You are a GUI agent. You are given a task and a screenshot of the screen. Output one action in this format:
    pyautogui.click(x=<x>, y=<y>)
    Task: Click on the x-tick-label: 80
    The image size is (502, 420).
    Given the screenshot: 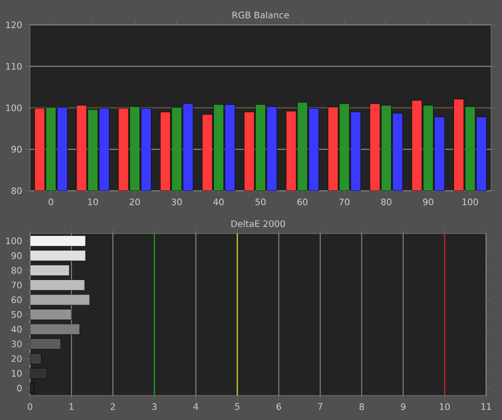 What is the action you would take?
    pyautogui.click(x=386, y=202)
    